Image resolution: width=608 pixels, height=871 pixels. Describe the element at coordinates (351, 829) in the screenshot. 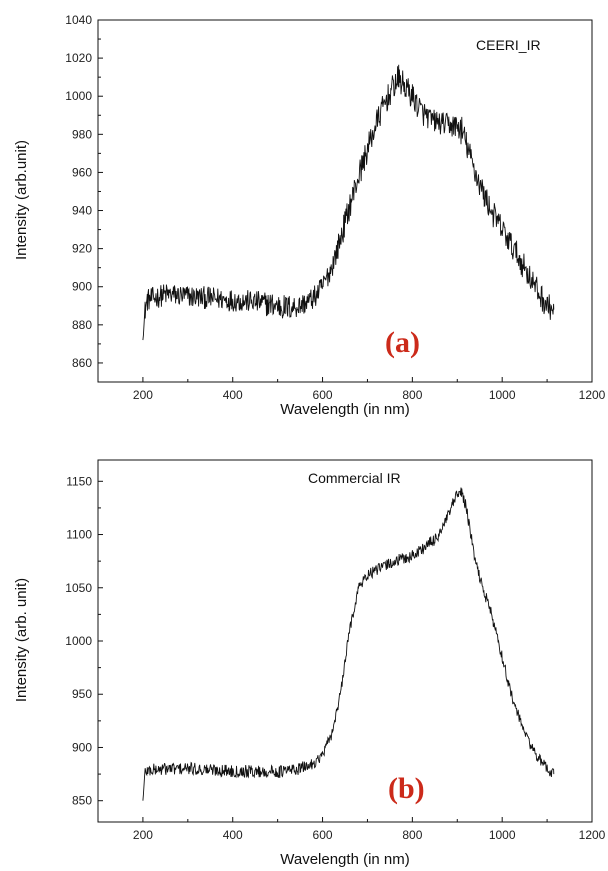

I see `x-ticks-b: 200 400 600 800 1000 1200` at that location.